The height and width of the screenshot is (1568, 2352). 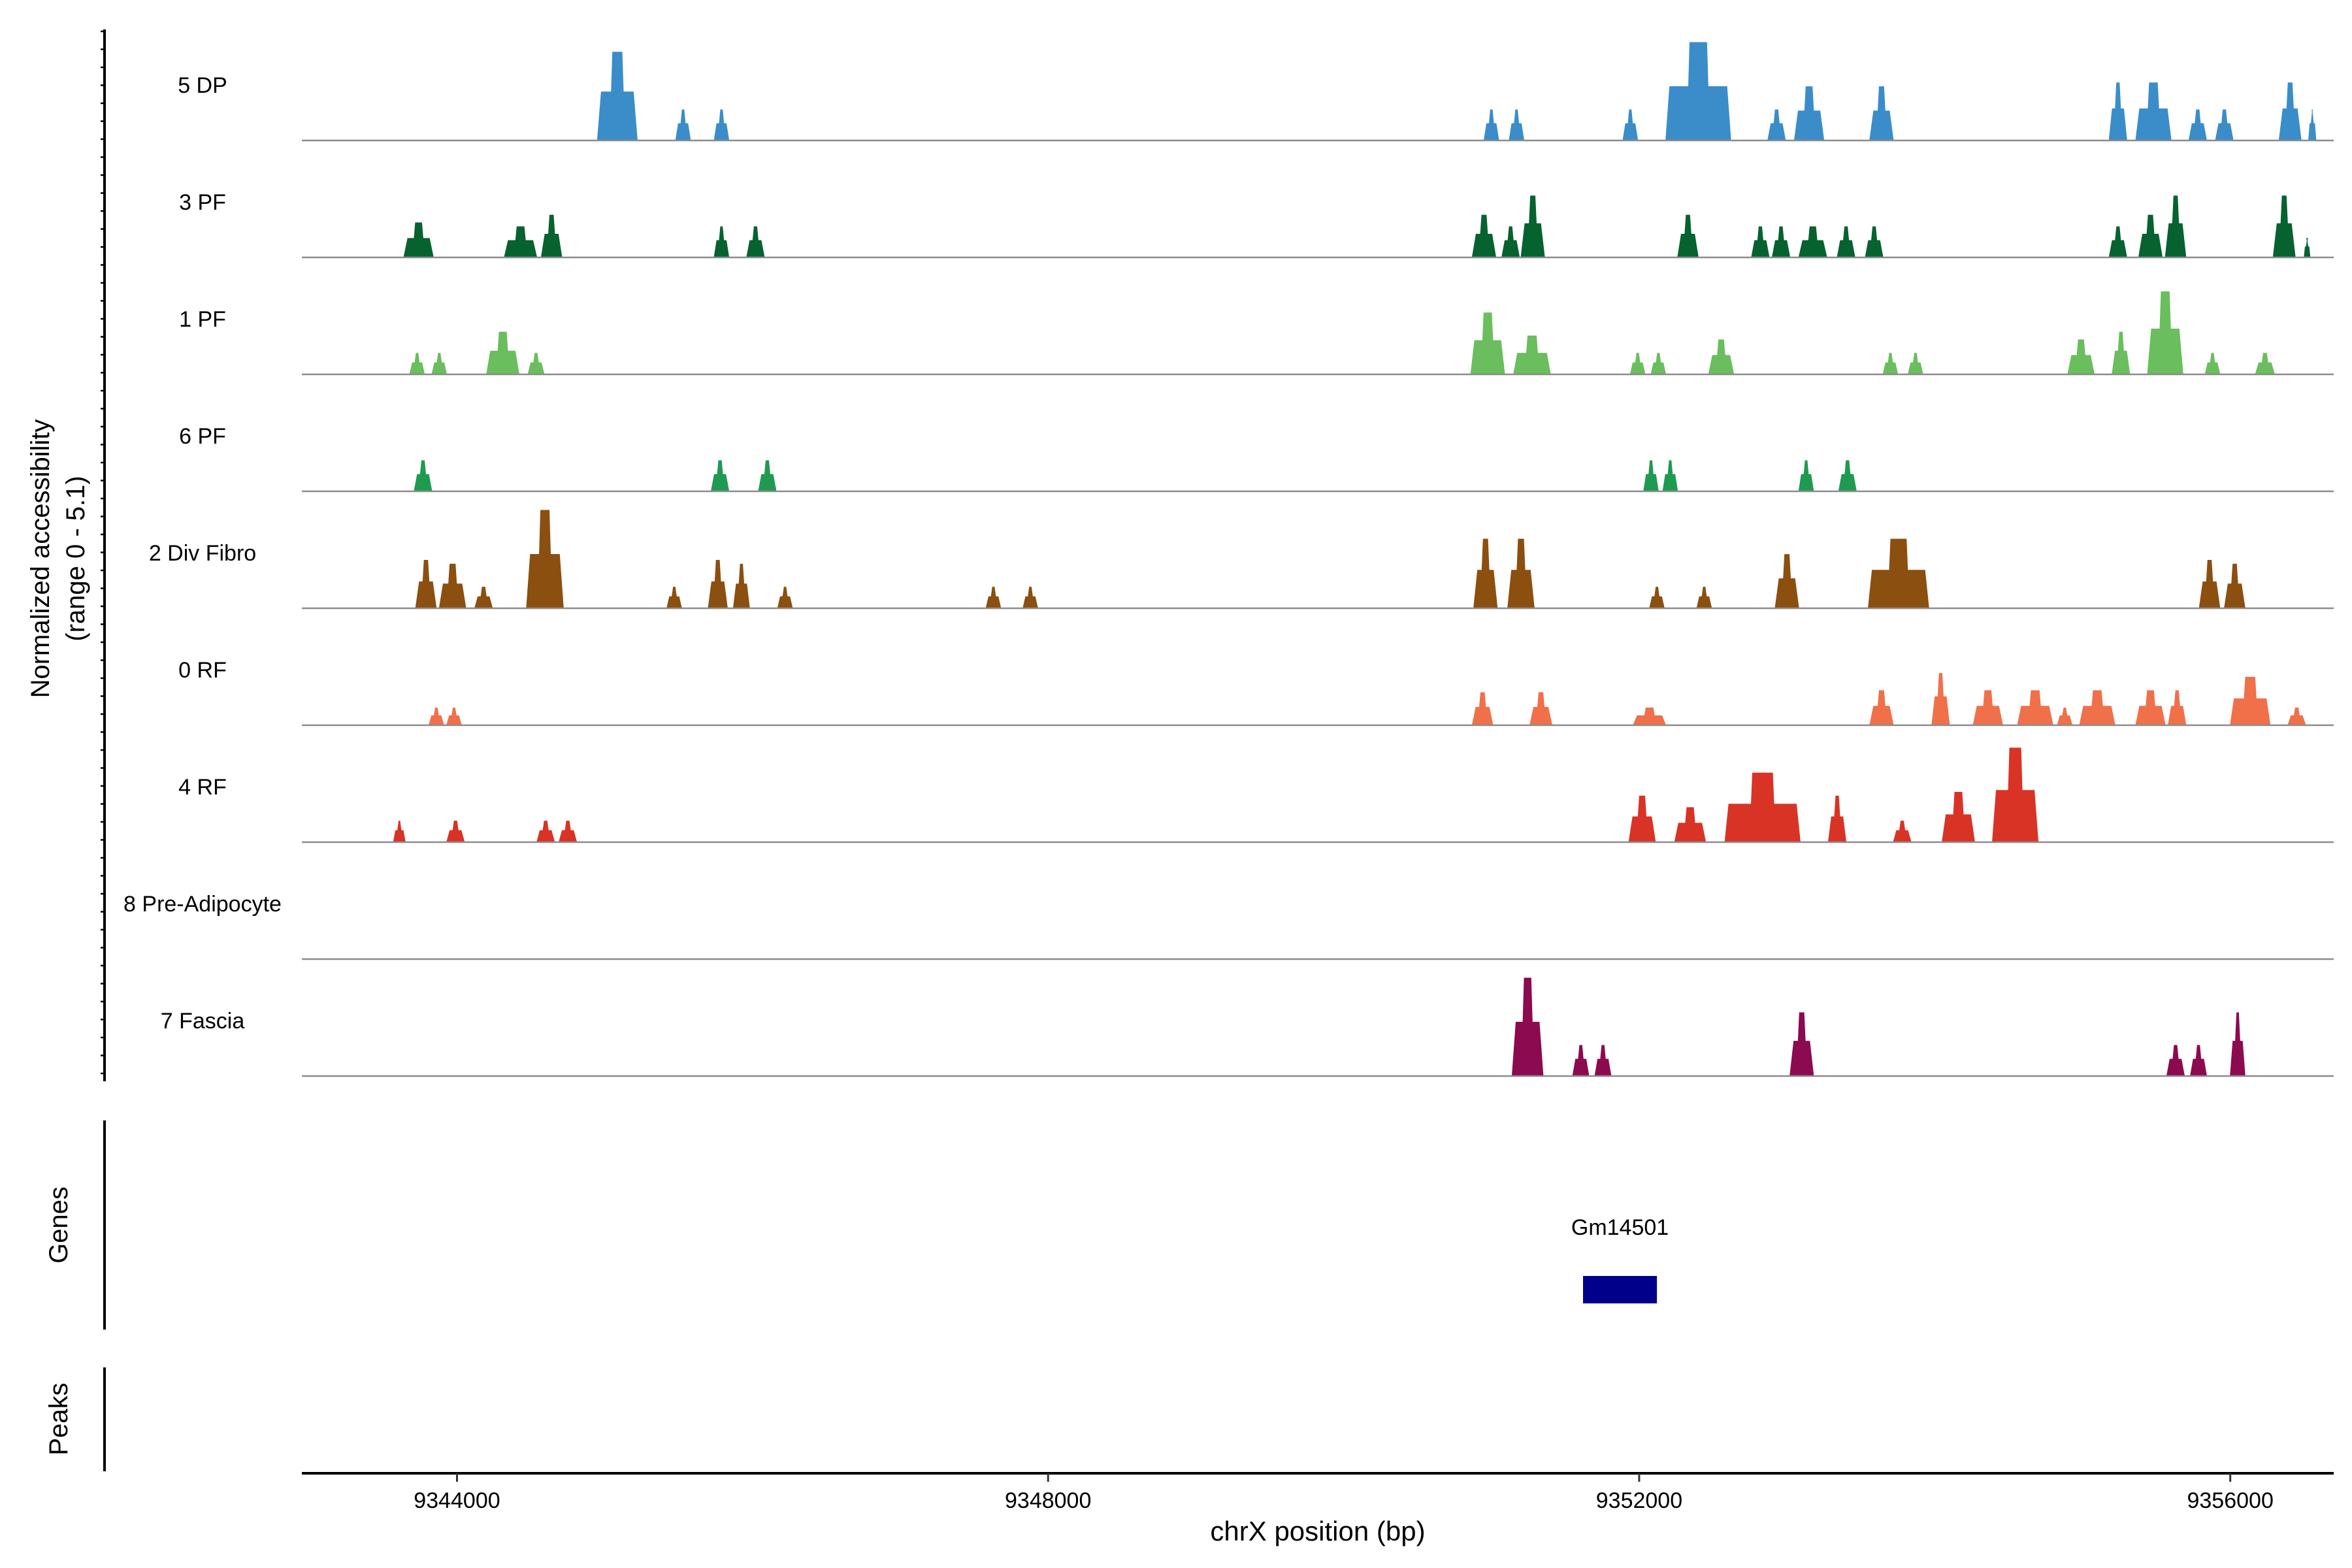 What do you see at coordinates (202, 436) in the screenshot?
I see `track-label: 6 PF` at bounding box center [202, 436].